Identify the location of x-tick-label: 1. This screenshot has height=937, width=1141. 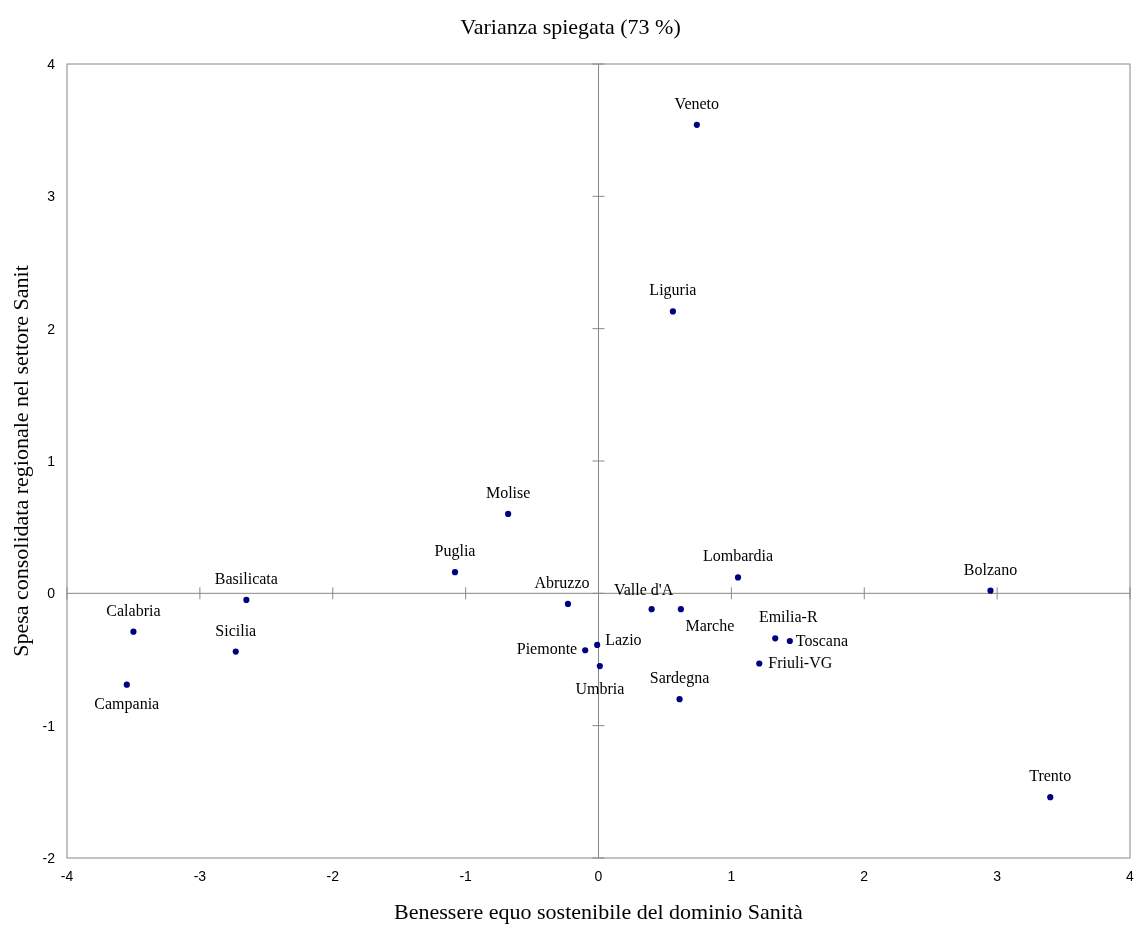
(731, 876).